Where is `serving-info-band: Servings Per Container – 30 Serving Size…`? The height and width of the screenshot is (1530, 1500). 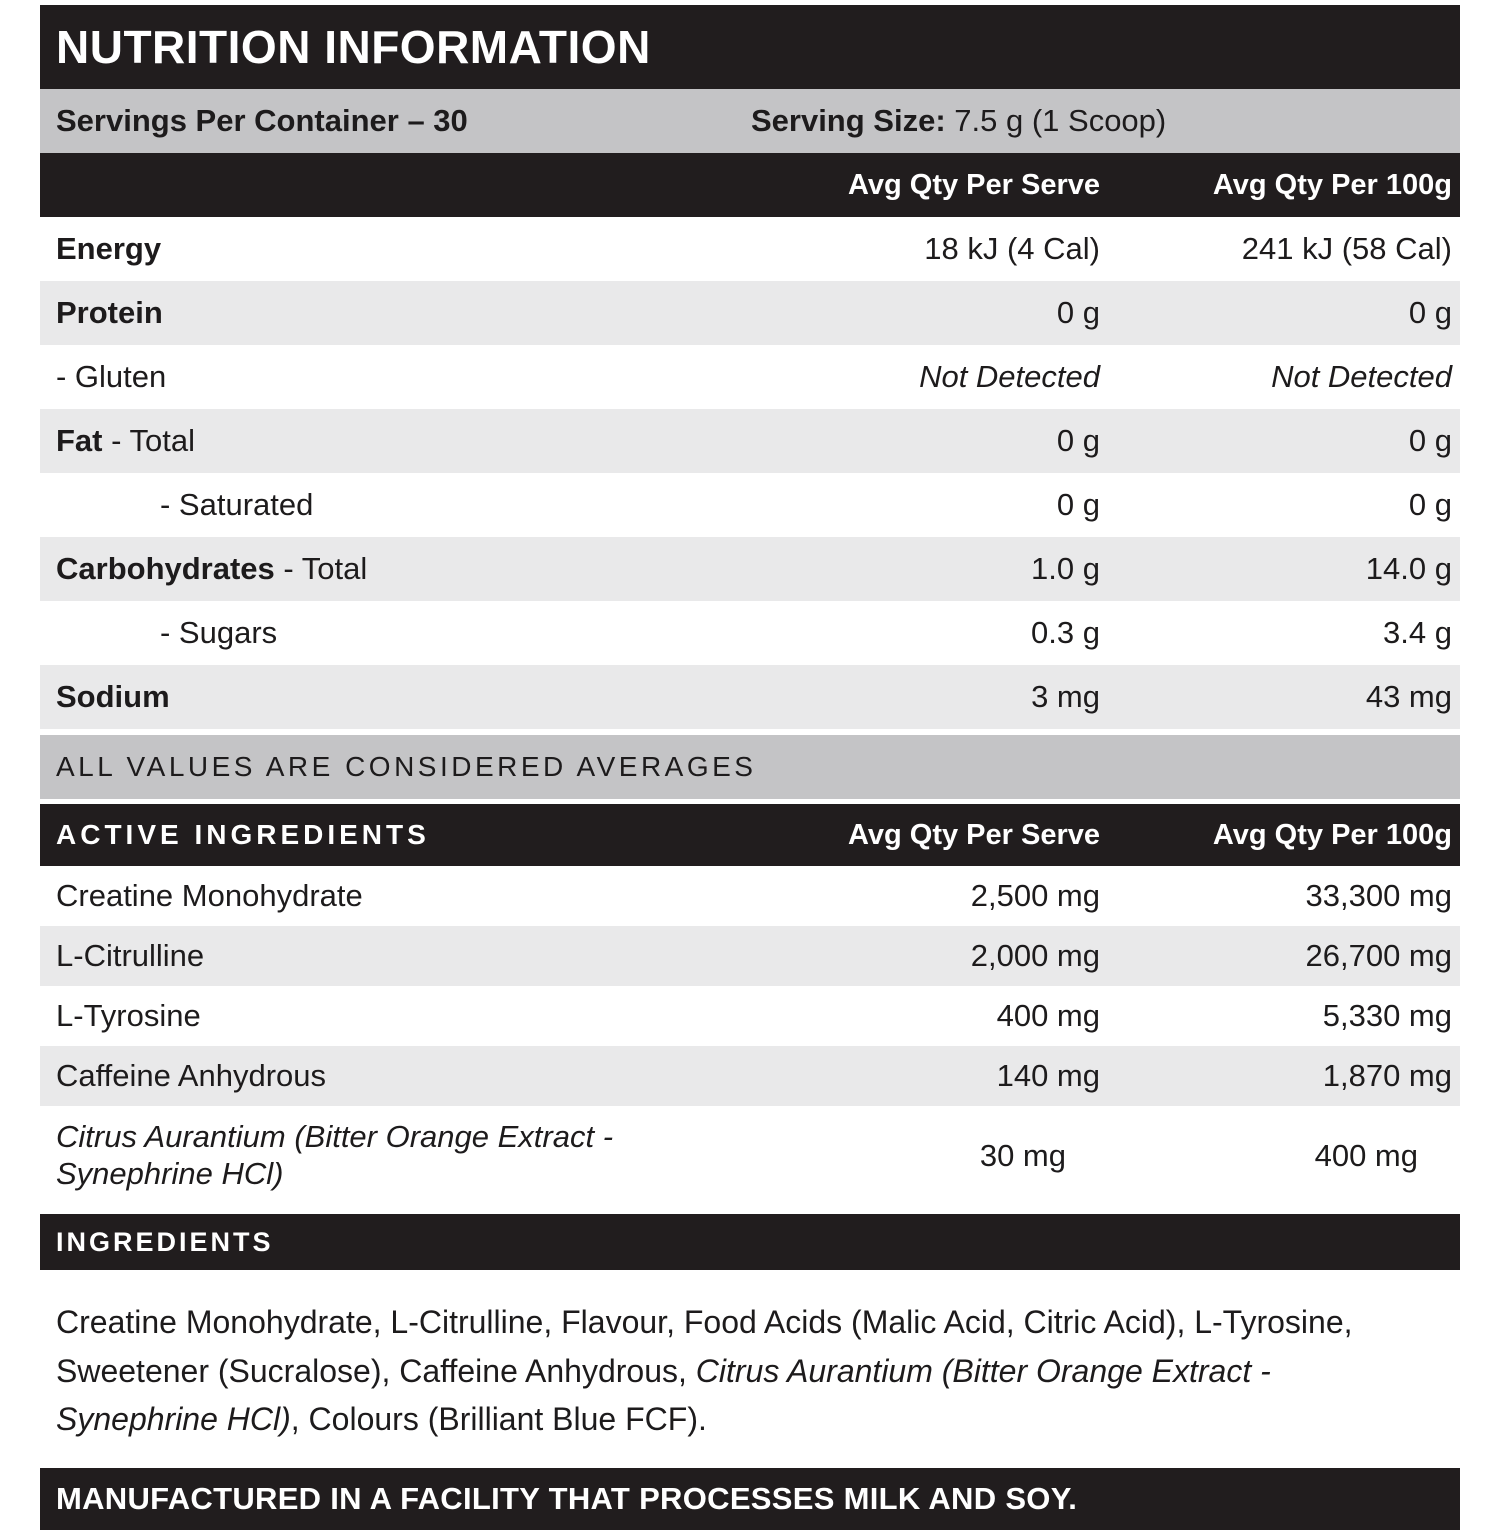 serving-info-band: Servings Per Container – 30 Serving Size… is located at coordinates (750, 121).